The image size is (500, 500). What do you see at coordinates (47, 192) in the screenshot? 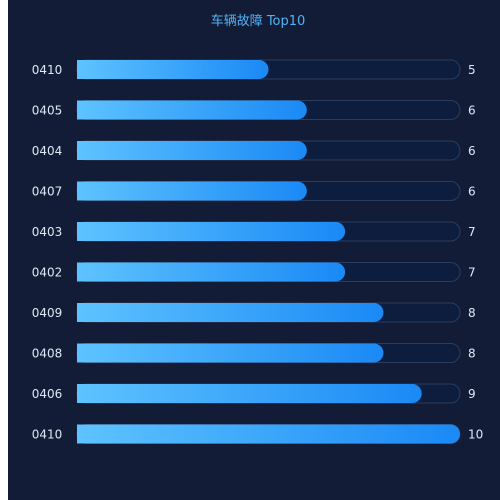
I see `category-label: 0407` at bounding box center [47, 192].